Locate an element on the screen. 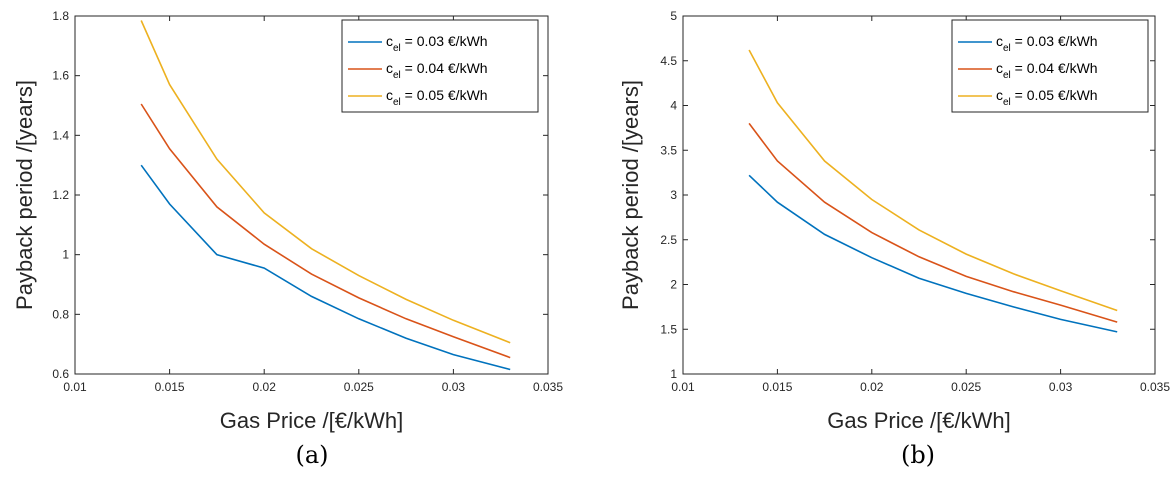 This screenshot has width=1174, height=479. y-tick-label: 1.5 is located at coordinates (668, 329).